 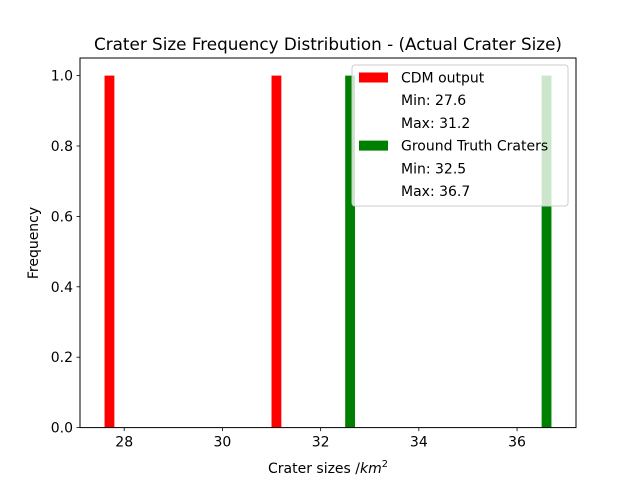 What do you see at coordinates (435, 124) in the screenshot?
I see `legend-label: Max: 31.2` at bounding box center [435, 124].